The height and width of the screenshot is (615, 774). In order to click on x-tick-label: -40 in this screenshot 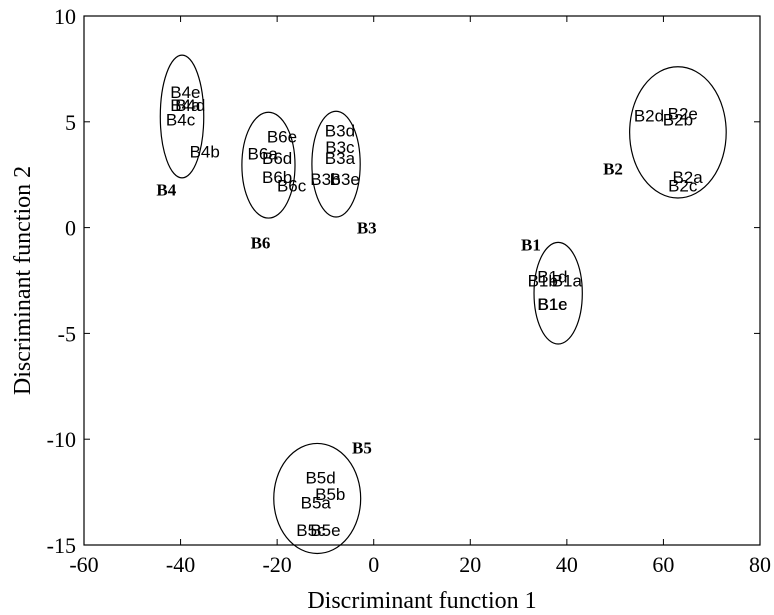, I will do `click(180, 564)`.